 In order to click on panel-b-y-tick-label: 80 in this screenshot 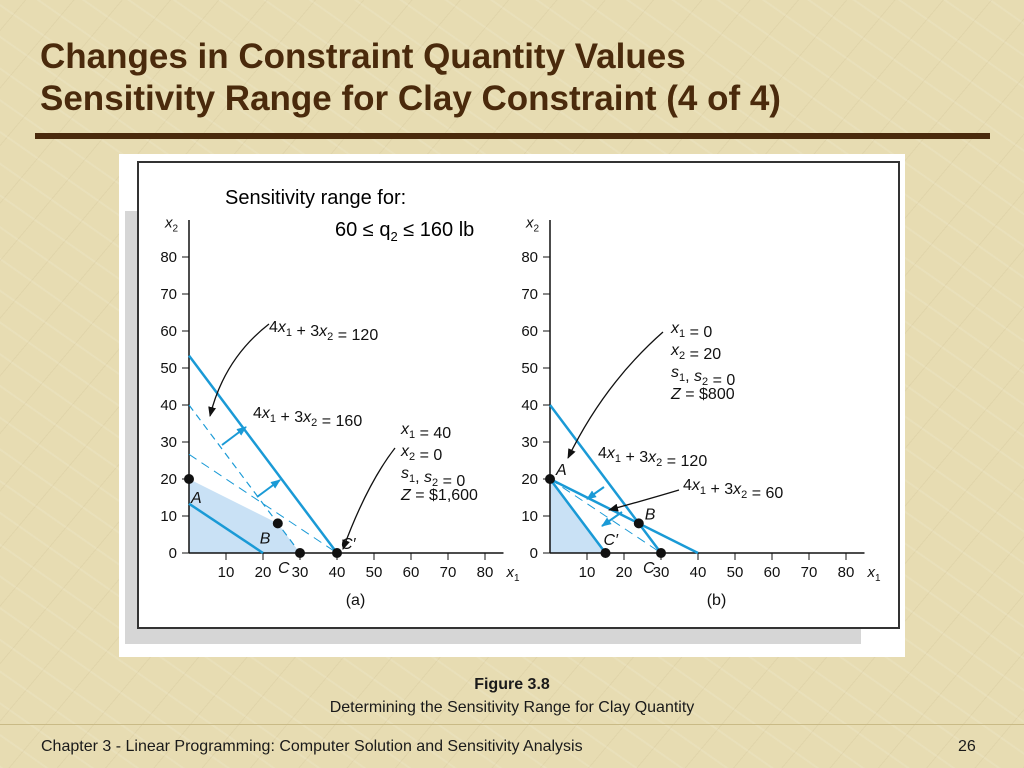, I will do `click(529, 257)`.